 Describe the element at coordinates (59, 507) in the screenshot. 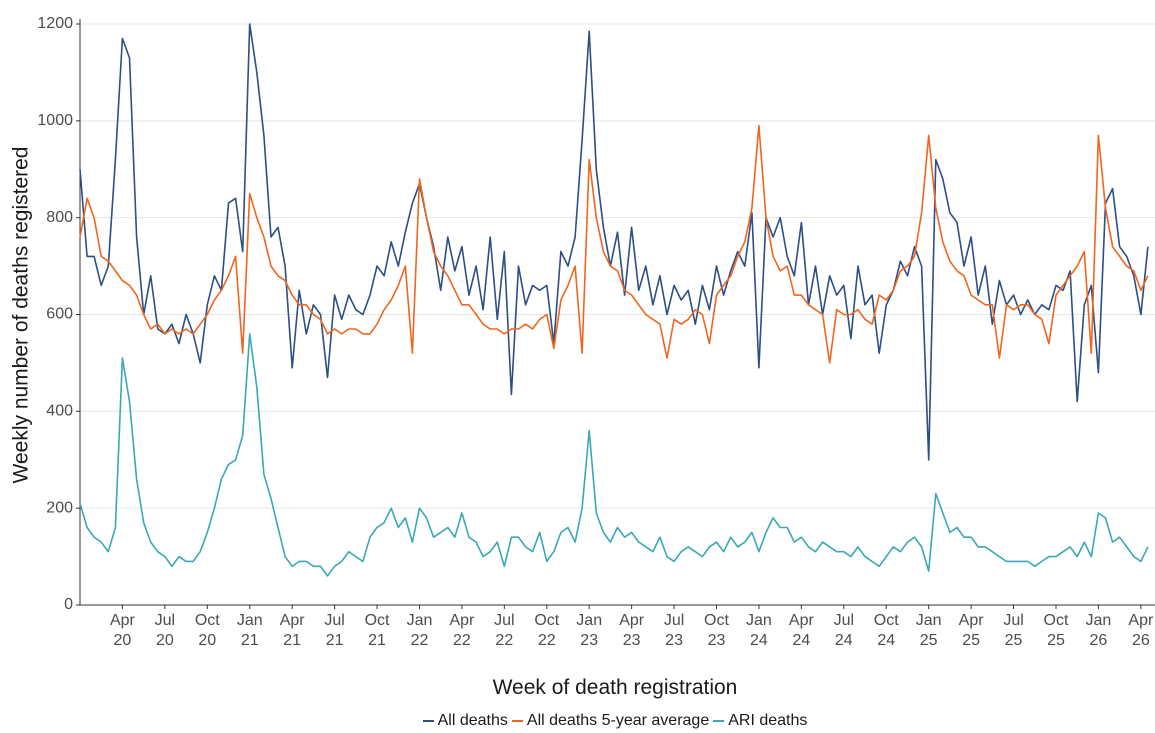

I see `y-tick-label: 200` at that location.